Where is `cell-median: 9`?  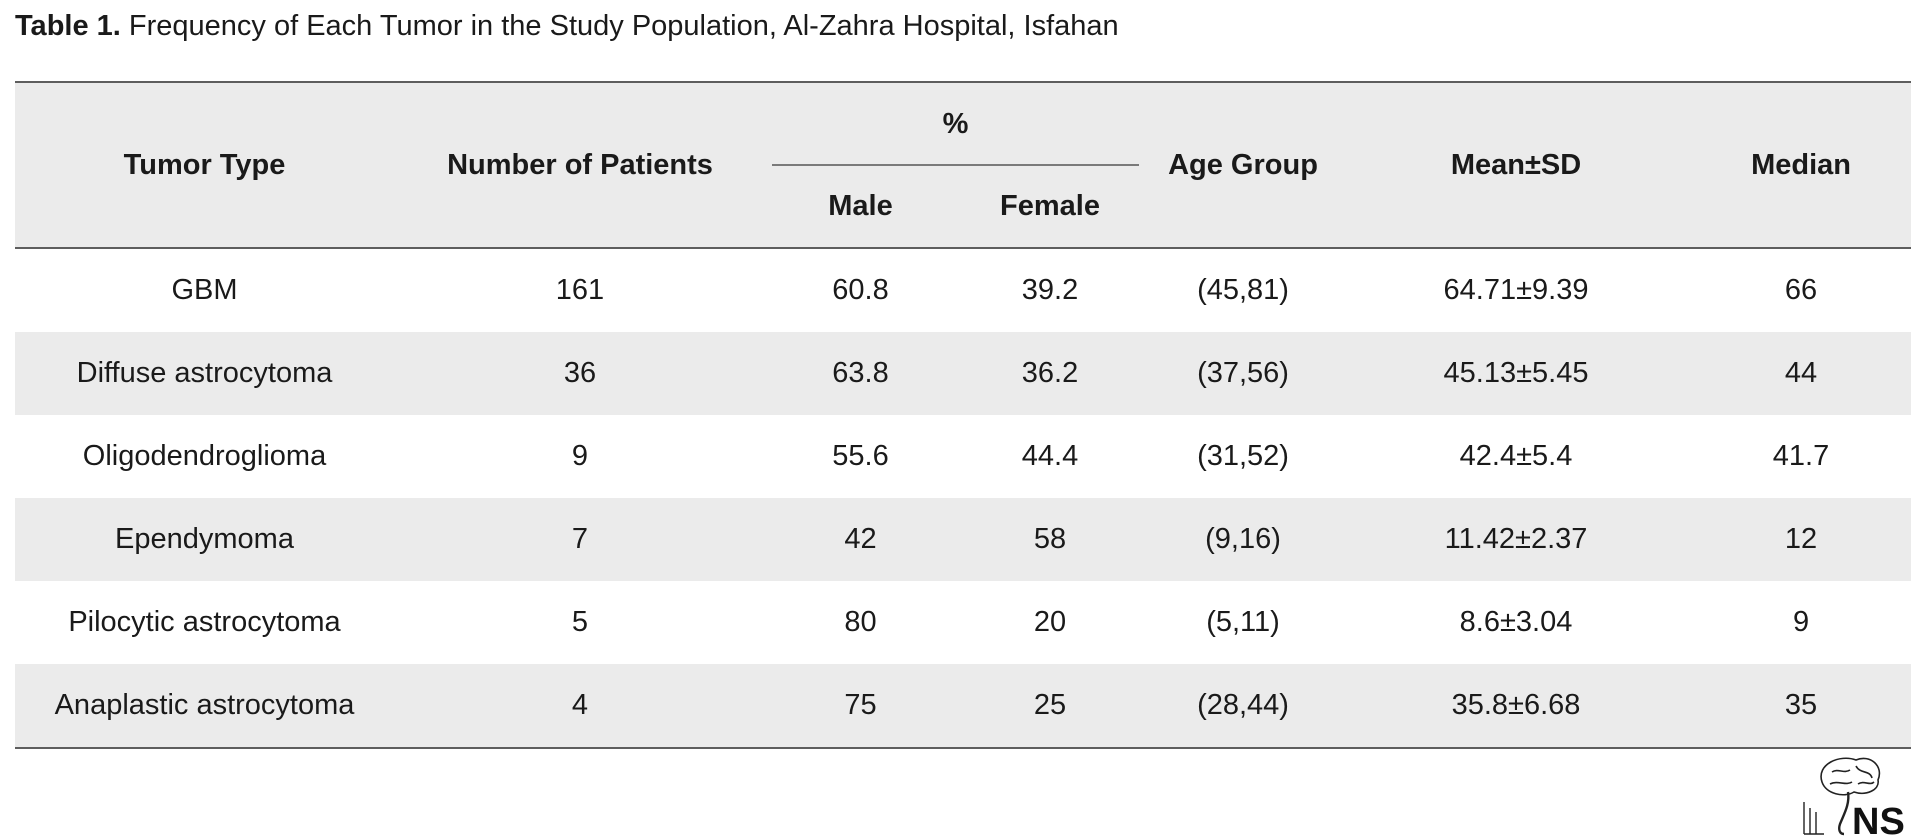 cell-median: 9 is located at coordinates (1801, 622).